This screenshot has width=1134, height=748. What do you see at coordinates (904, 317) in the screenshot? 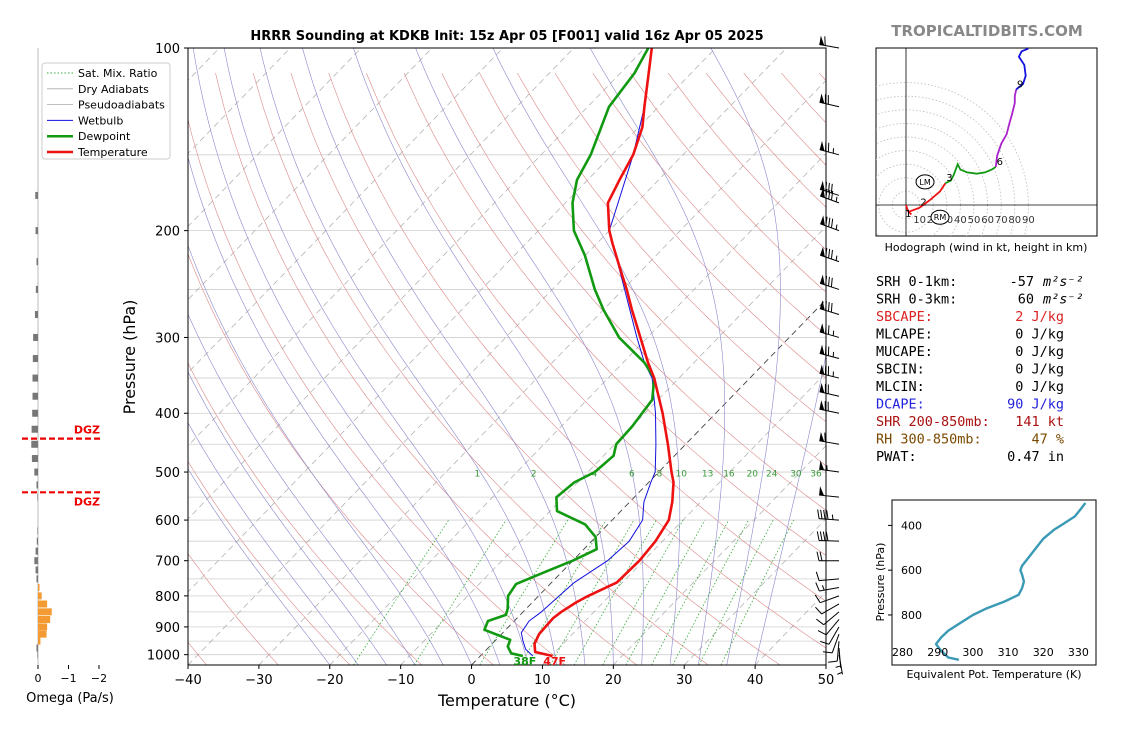
I see `index-label: SBCAPE:` at bounding box center [904, 317].